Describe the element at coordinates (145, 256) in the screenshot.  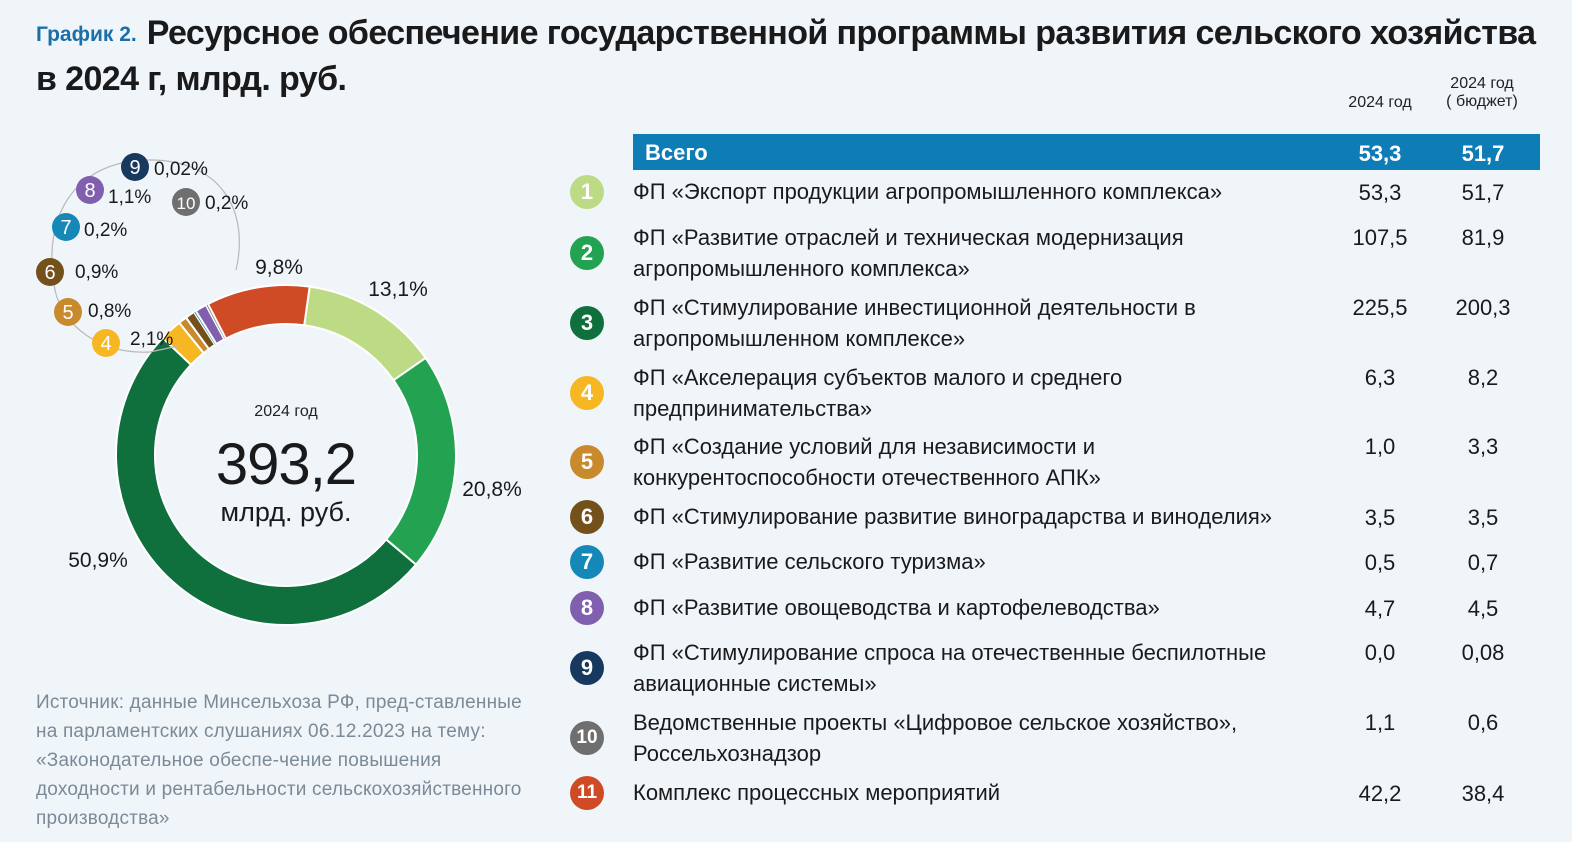
I see `callout-connector-line` at that location.